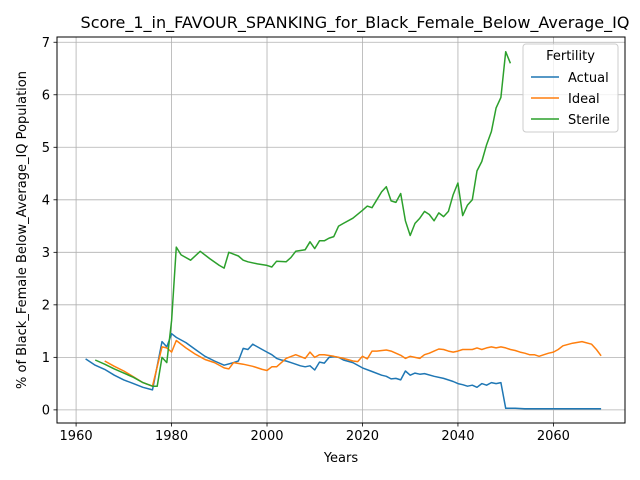 The width and height of the screenshot is (640, 480). What do you see at coordinates (589, 120) in the screenshot?
I see `legend-label-sterile: Sterile` at bounding box center [589, 120].